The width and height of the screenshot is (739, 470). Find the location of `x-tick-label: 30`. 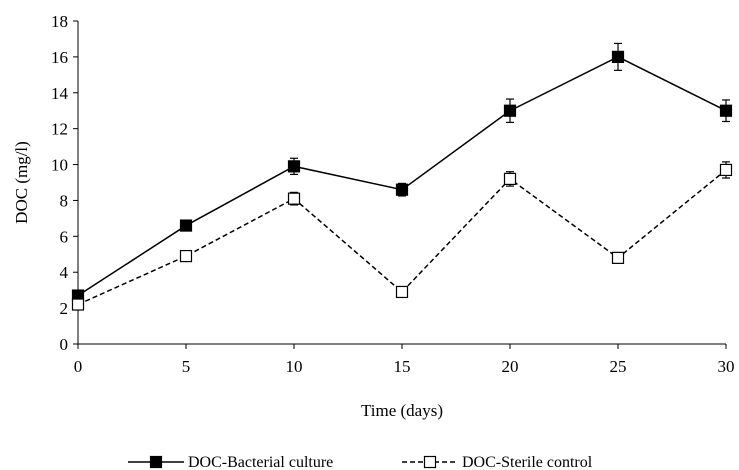

x-tick-label: 30 is located at coordinates (726, 366).